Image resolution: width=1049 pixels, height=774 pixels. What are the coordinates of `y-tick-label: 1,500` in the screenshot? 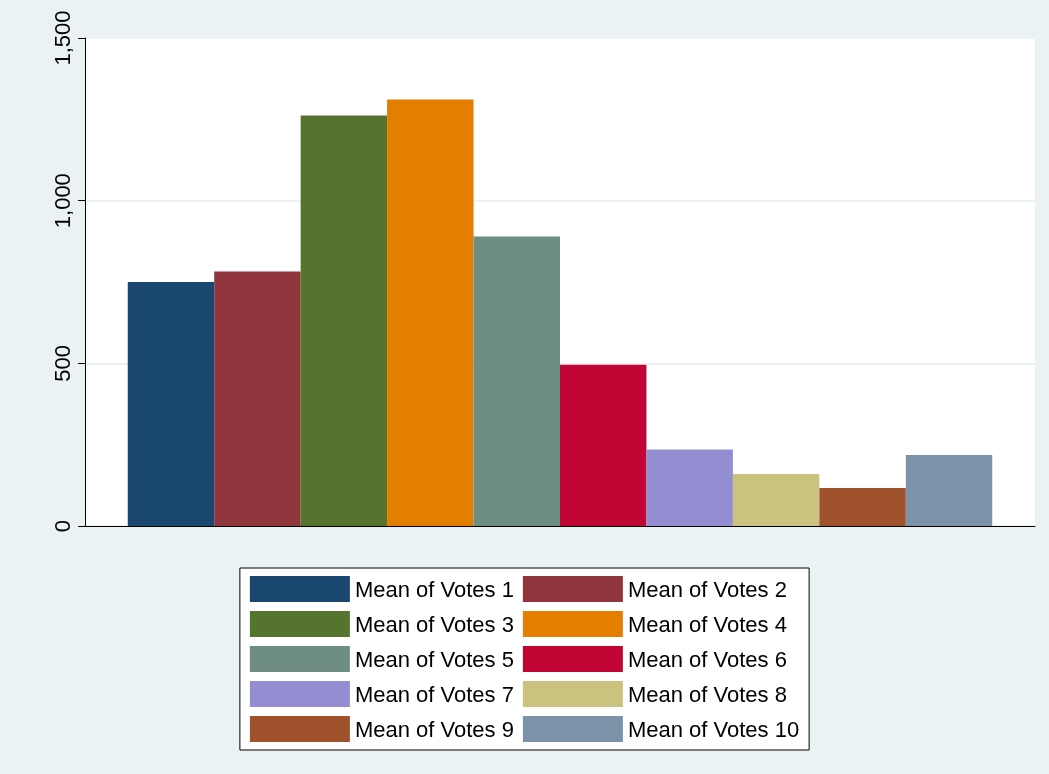 It's located at (62, 38).